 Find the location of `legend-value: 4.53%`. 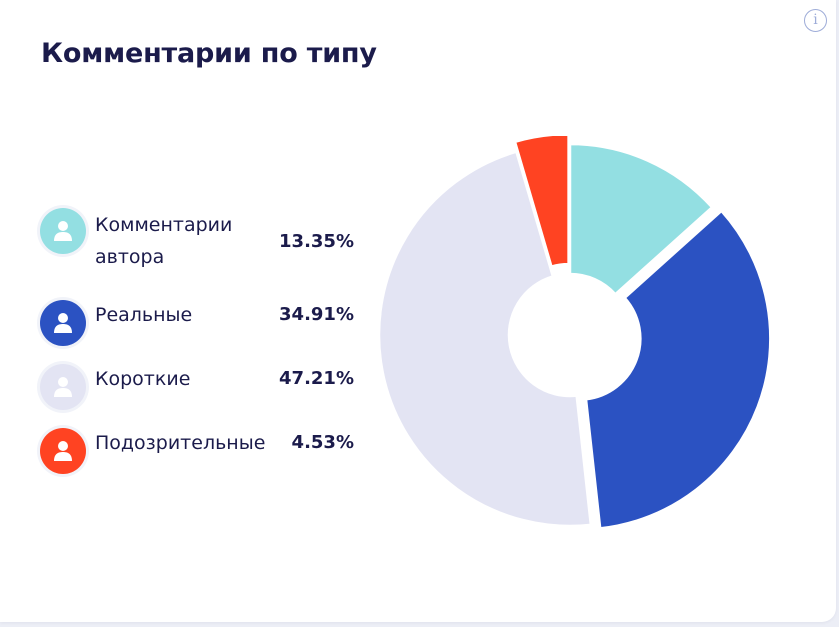

legend-value: 4.53% is located at coordinates (322, 442).